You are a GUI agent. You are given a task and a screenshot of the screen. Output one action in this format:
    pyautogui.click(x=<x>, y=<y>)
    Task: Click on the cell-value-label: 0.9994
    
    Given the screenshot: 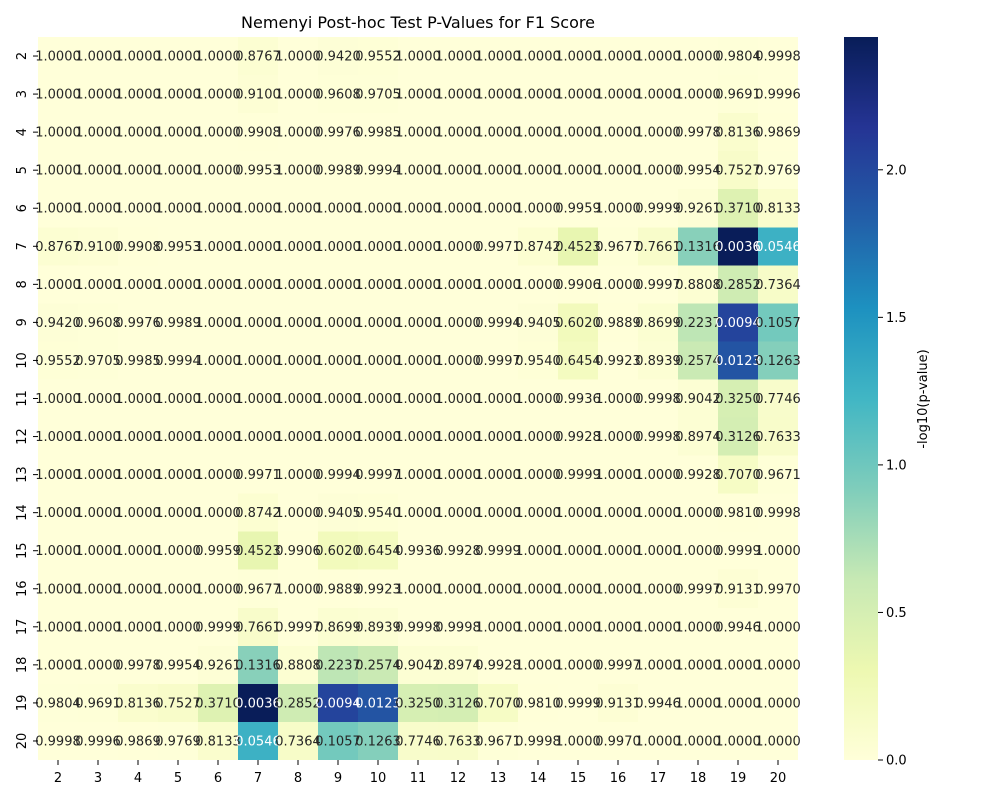 What is the action you would take?
    pyautogui.click(x=378, y=171)
    